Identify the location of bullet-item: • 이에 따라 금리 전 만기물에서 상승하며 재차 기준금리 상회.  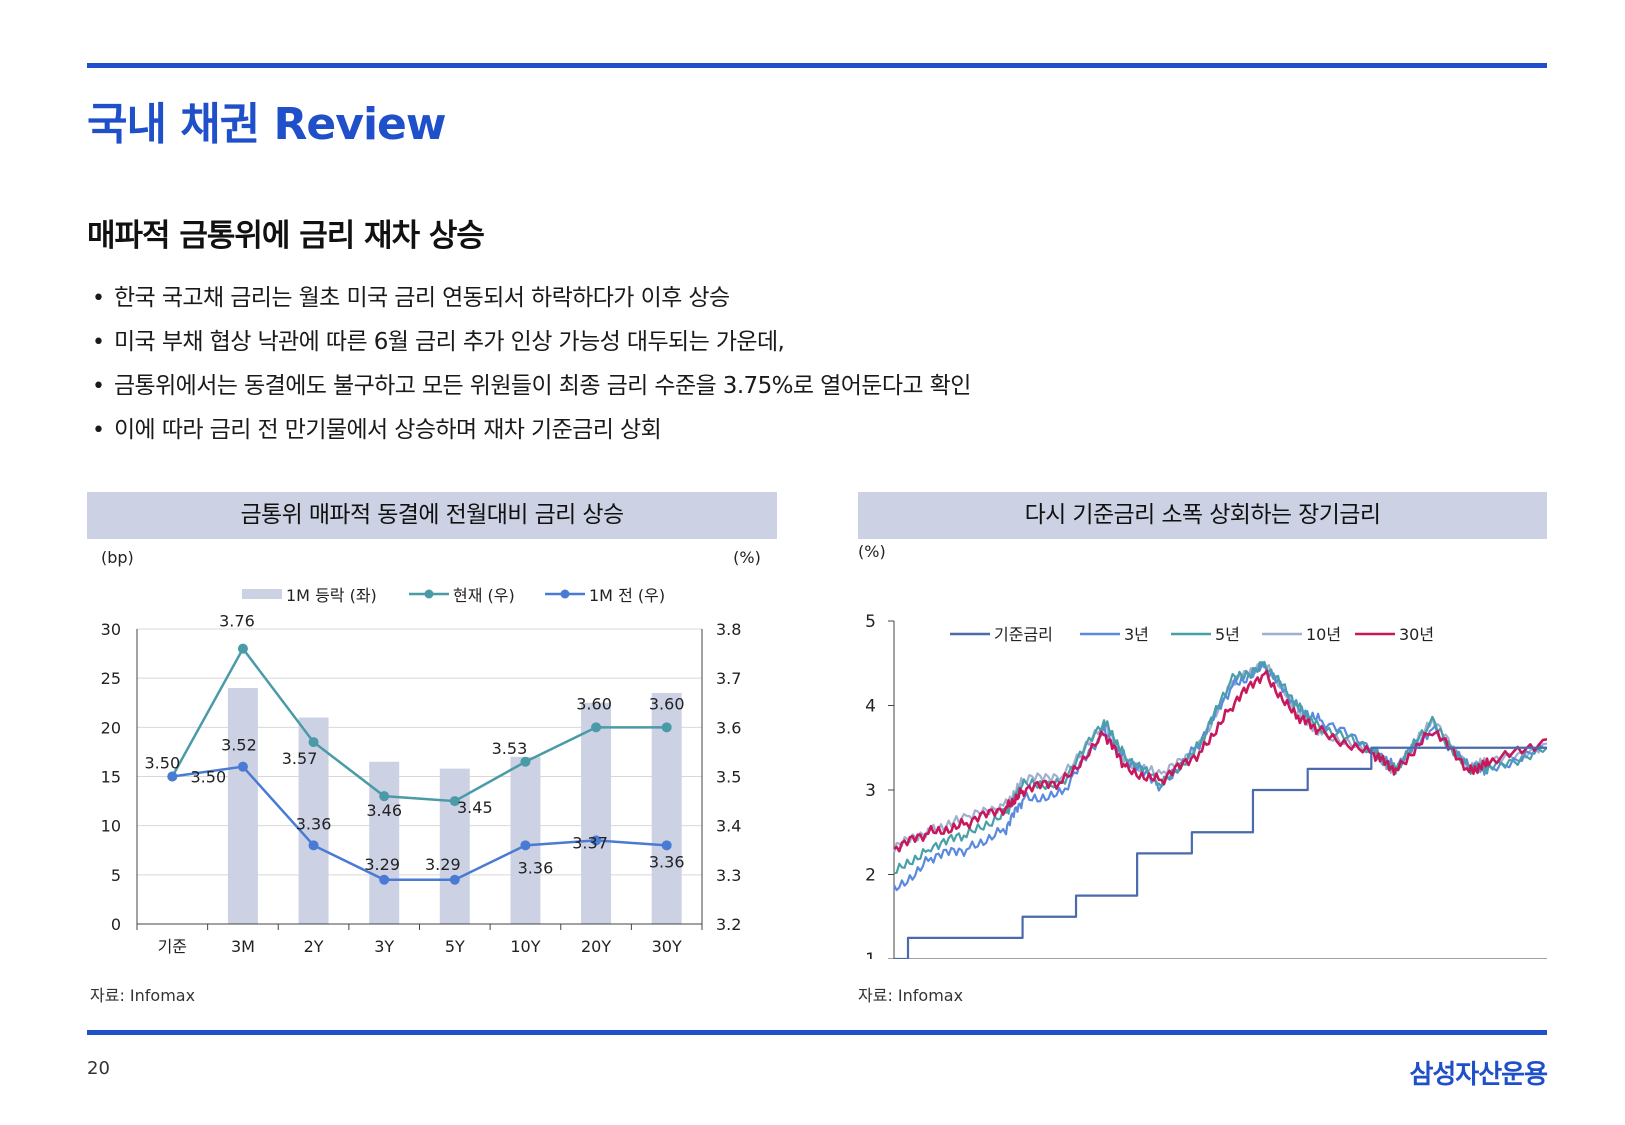
(531, 436).